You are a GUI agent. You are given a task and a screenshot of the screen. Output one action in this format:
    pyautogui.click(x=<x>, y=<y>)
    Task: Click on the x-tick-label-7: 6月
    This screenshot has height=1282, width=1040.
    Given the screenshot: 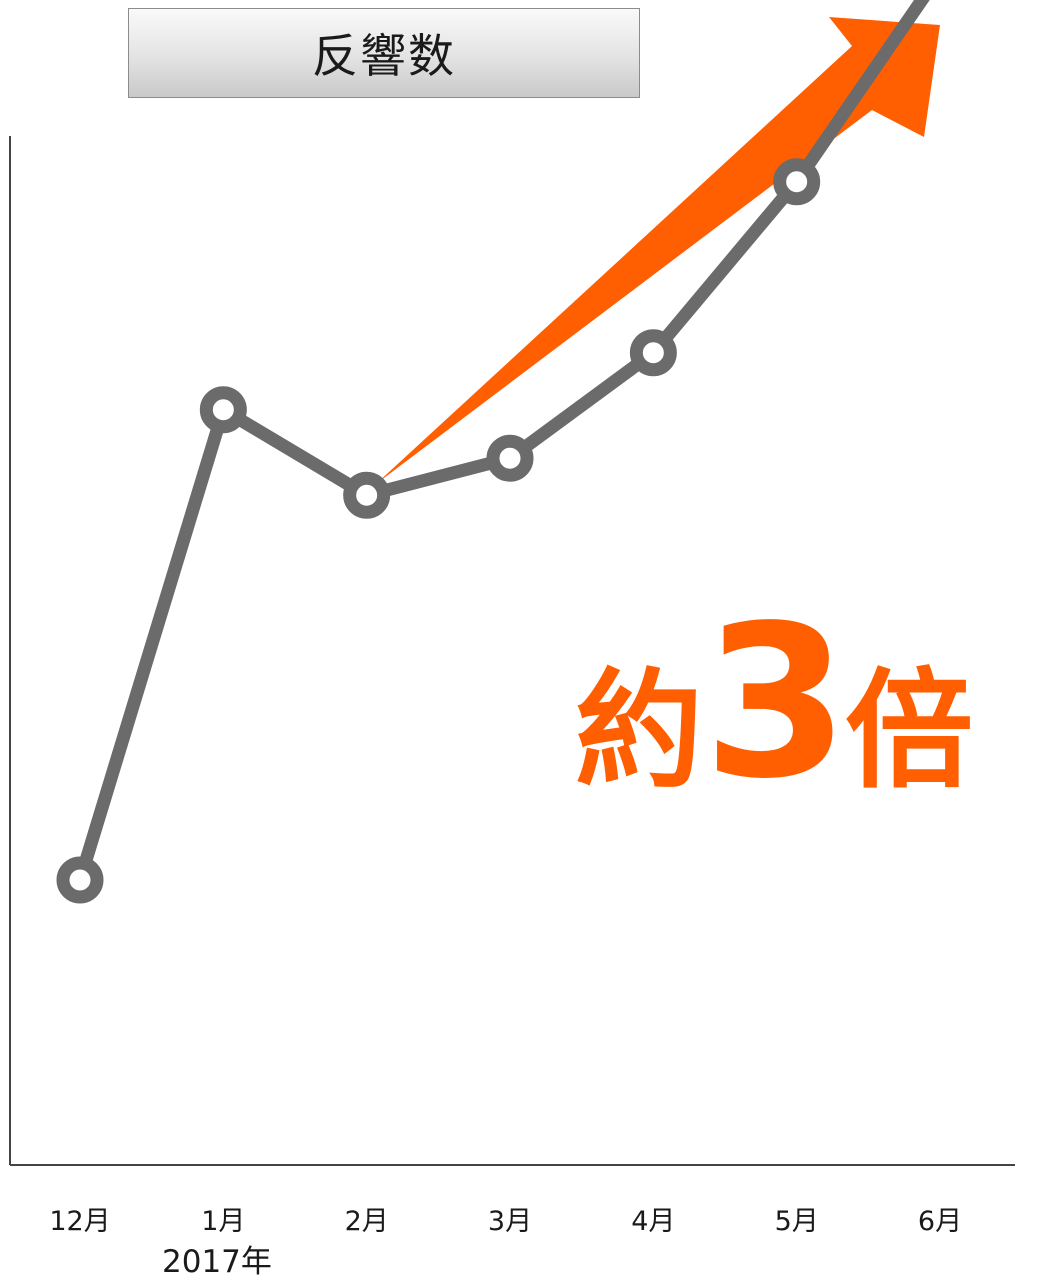 What is the action you would take?
    pyautogui.click(x=940, y=1221)
    